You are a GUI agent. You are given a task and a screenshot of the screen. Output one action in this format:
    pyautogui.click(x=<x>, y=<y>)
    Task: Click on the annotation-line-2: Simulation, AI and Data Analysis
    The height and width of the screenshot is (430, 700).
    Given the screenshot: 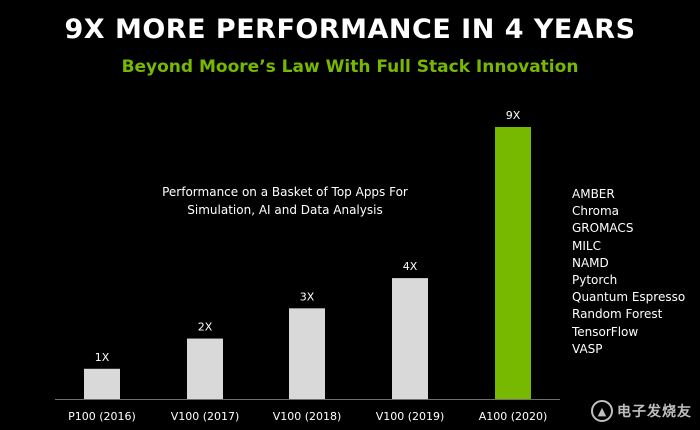 What is the action you would take?
    pyautogui.click(x=285, y=210)
    